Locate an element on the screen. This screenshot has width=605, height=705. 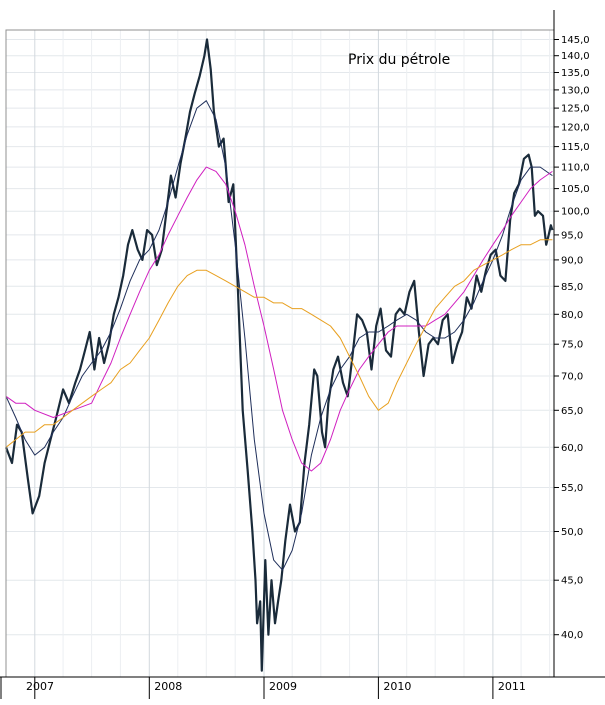
x-tick-label: 2008 is located at coordinates (168, 686).